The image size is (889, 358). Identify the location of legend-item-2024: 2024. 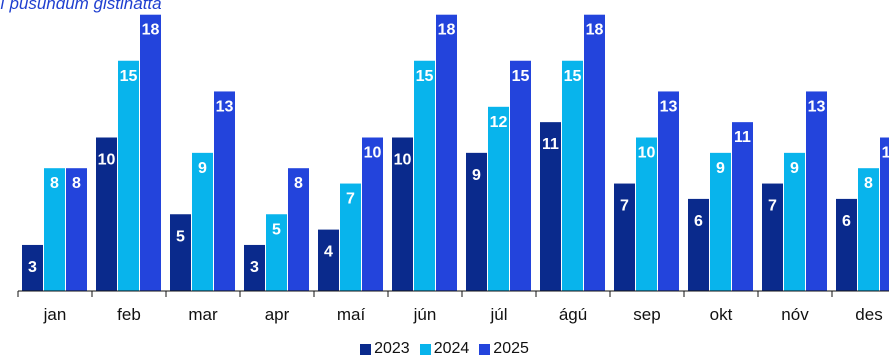
(444, 349).